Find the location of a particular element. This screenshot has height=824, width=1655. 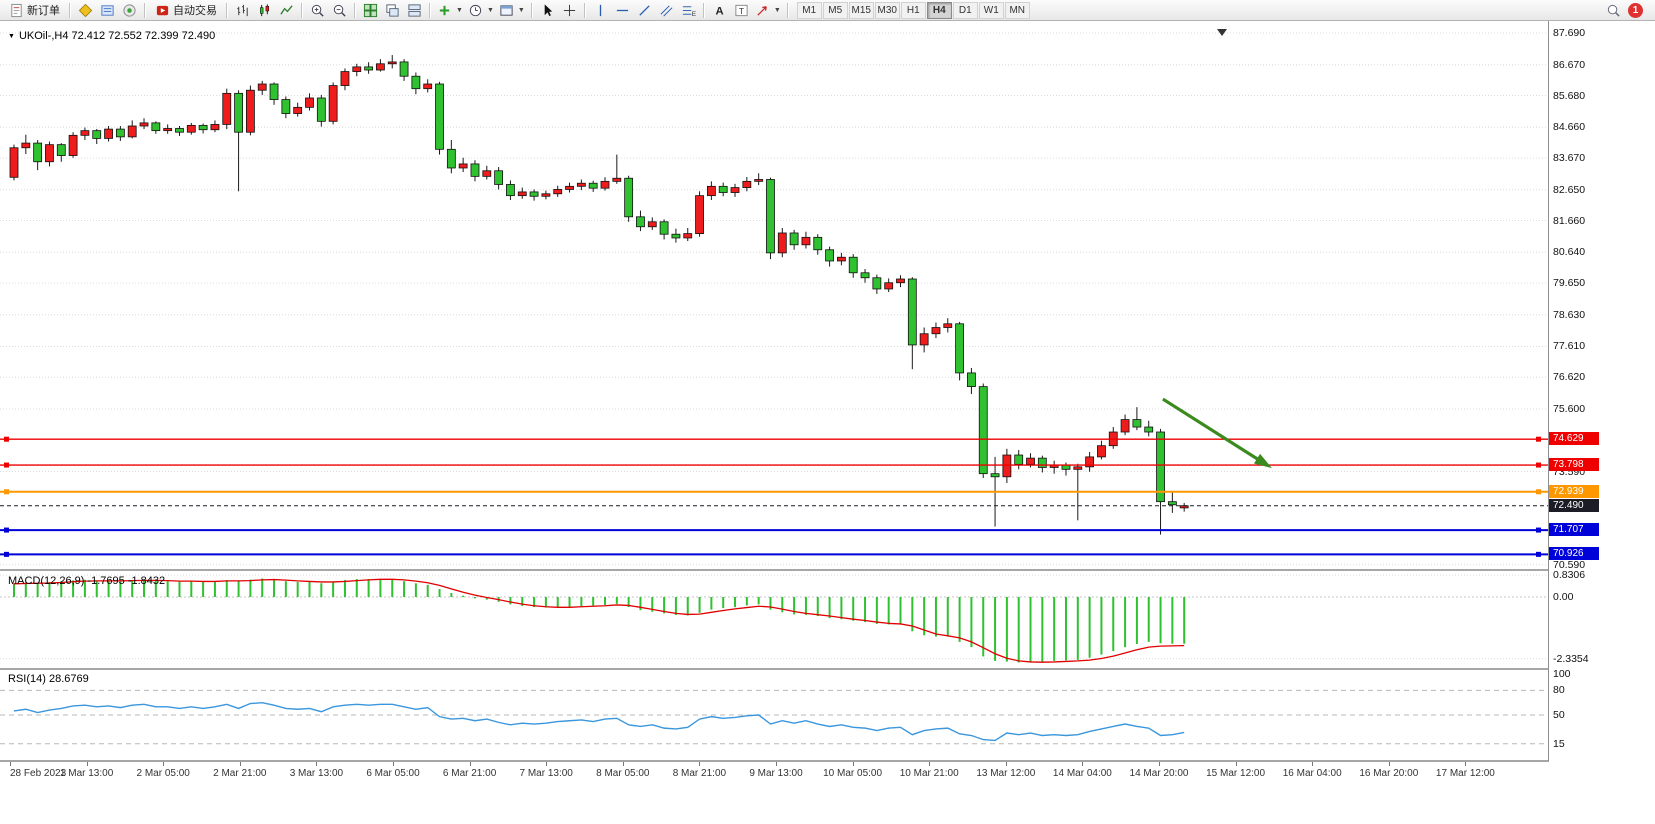

time-axis-label: 1 Mar 13:00 is located at coordinates (86, 773).